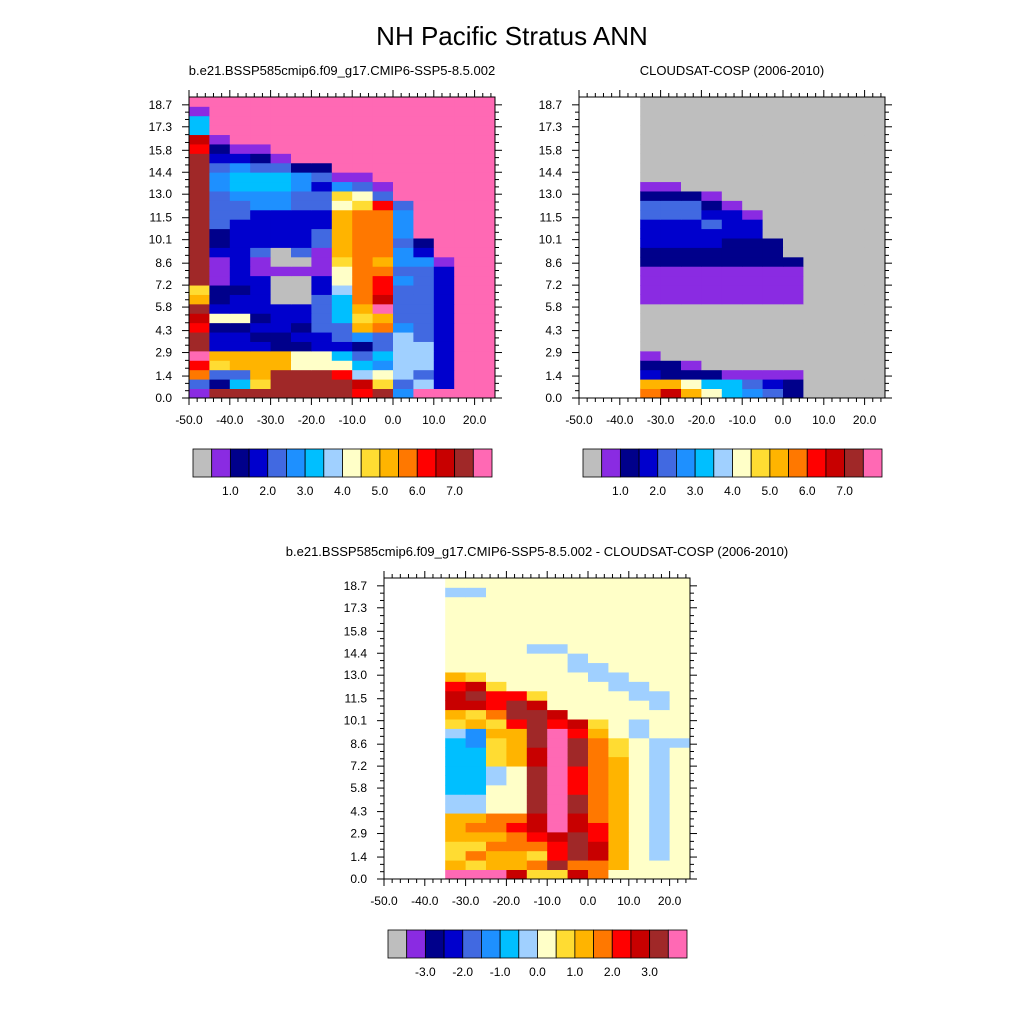 The width and height of the screenshot is (1024, 1024). What do you see at coordinates (551, 194) in the screenshot?
I see `y-tick-label: 13.0` at bounding box center [551, 194].